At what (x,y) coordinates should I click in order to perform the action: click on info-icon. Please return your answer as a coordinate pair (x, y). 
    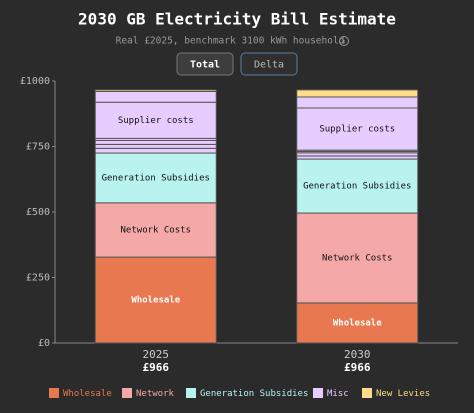
    Looking at the image, I should click on (344, 41).